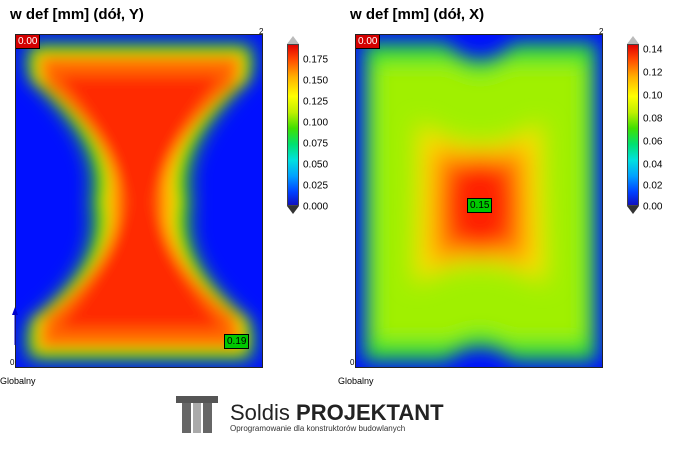 The width and height of the screenshot is (680, 452). I want to click on legend-tick: 0.10, so click(653, 96).